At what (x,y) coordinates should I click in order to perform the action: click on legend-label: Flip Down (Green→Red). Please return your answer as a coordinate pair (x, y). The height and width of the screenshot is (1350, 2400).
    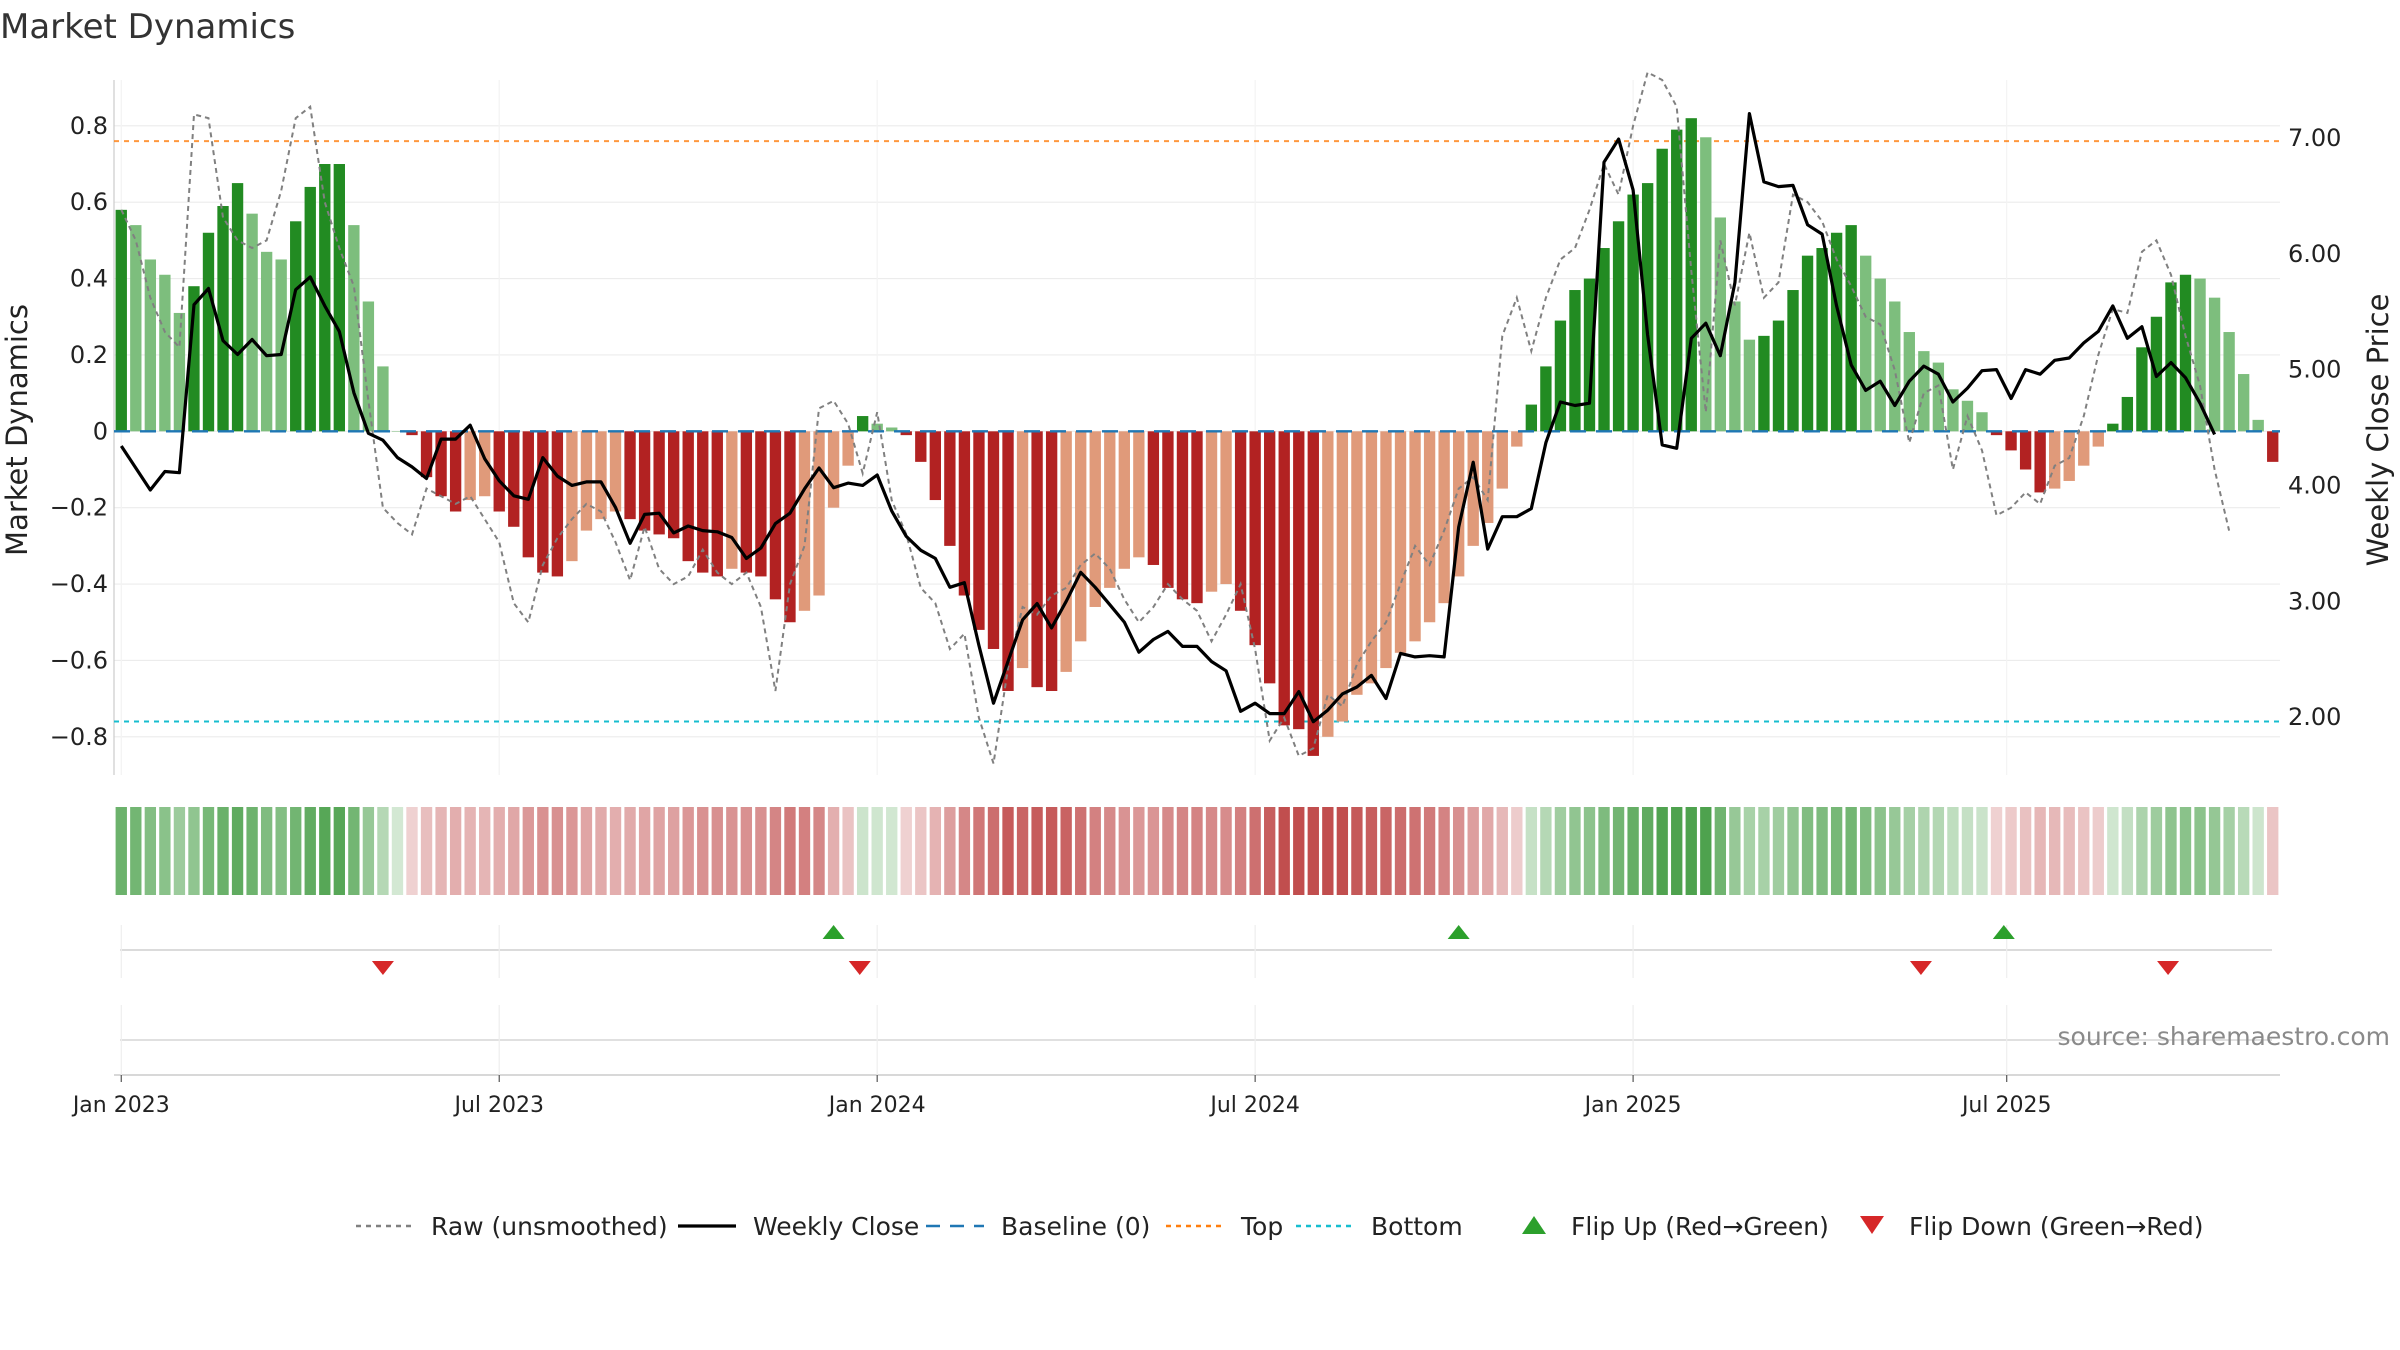
    Looking at the image, I should click on (2056, 1226).